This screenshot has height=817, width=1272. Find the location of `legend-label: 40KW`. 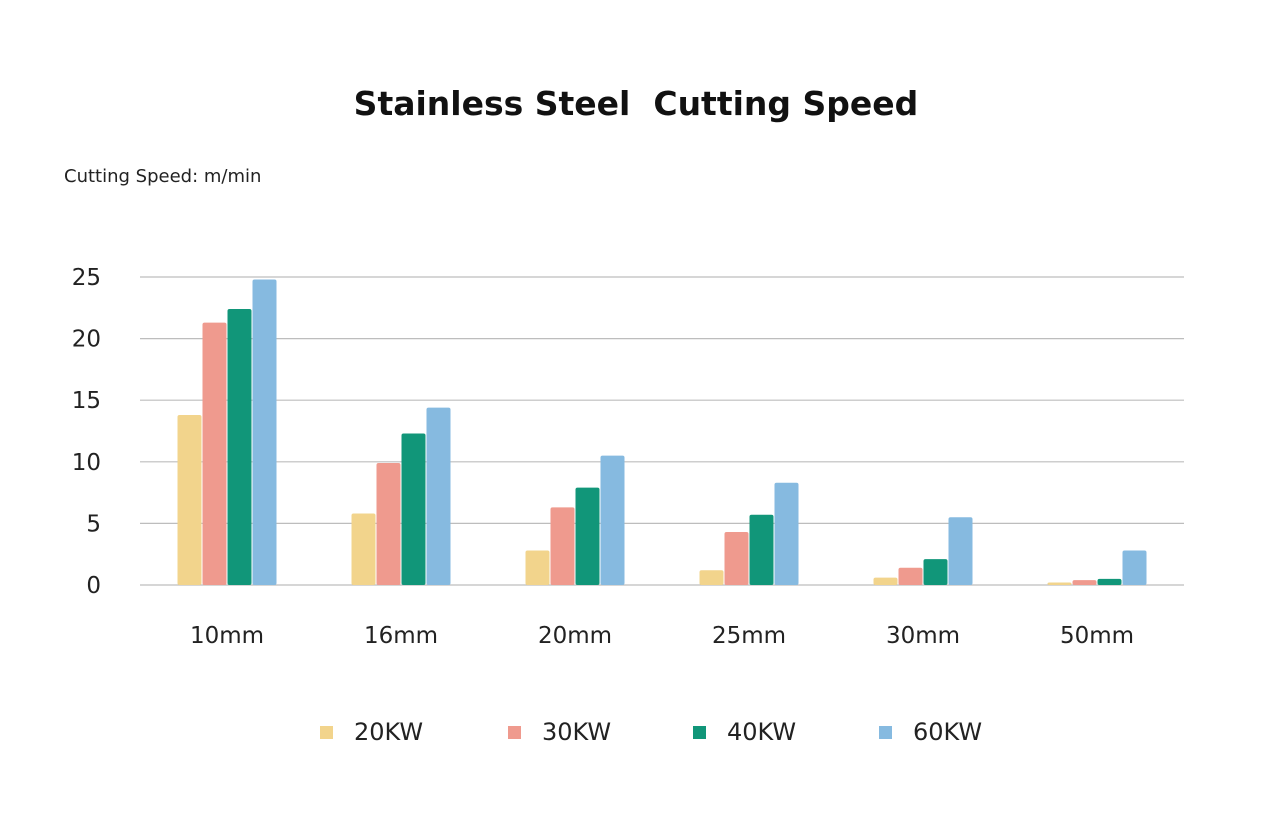

legend-label: 40KW is located at coordinates (762, 732).